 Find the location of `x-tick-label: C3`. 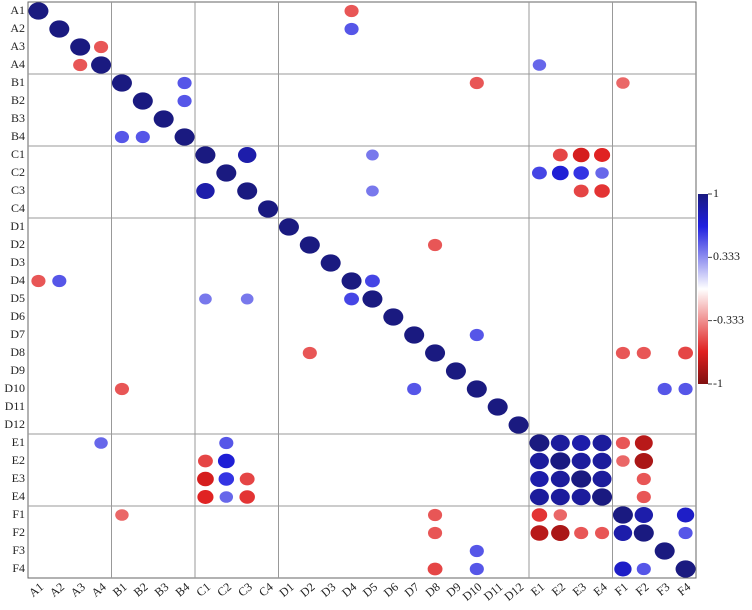

x-tick-label: C3 is located at coordinates (245, 590).